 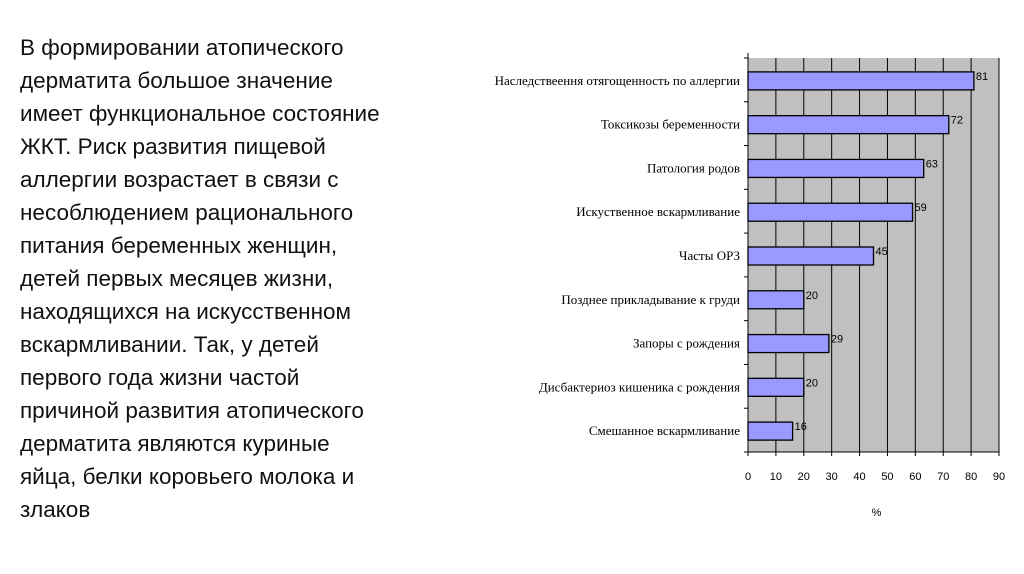 What do you see at coordinates (801, 427) in the screenshot?
I see `data-label: 16` at bounding box center [801, 427].